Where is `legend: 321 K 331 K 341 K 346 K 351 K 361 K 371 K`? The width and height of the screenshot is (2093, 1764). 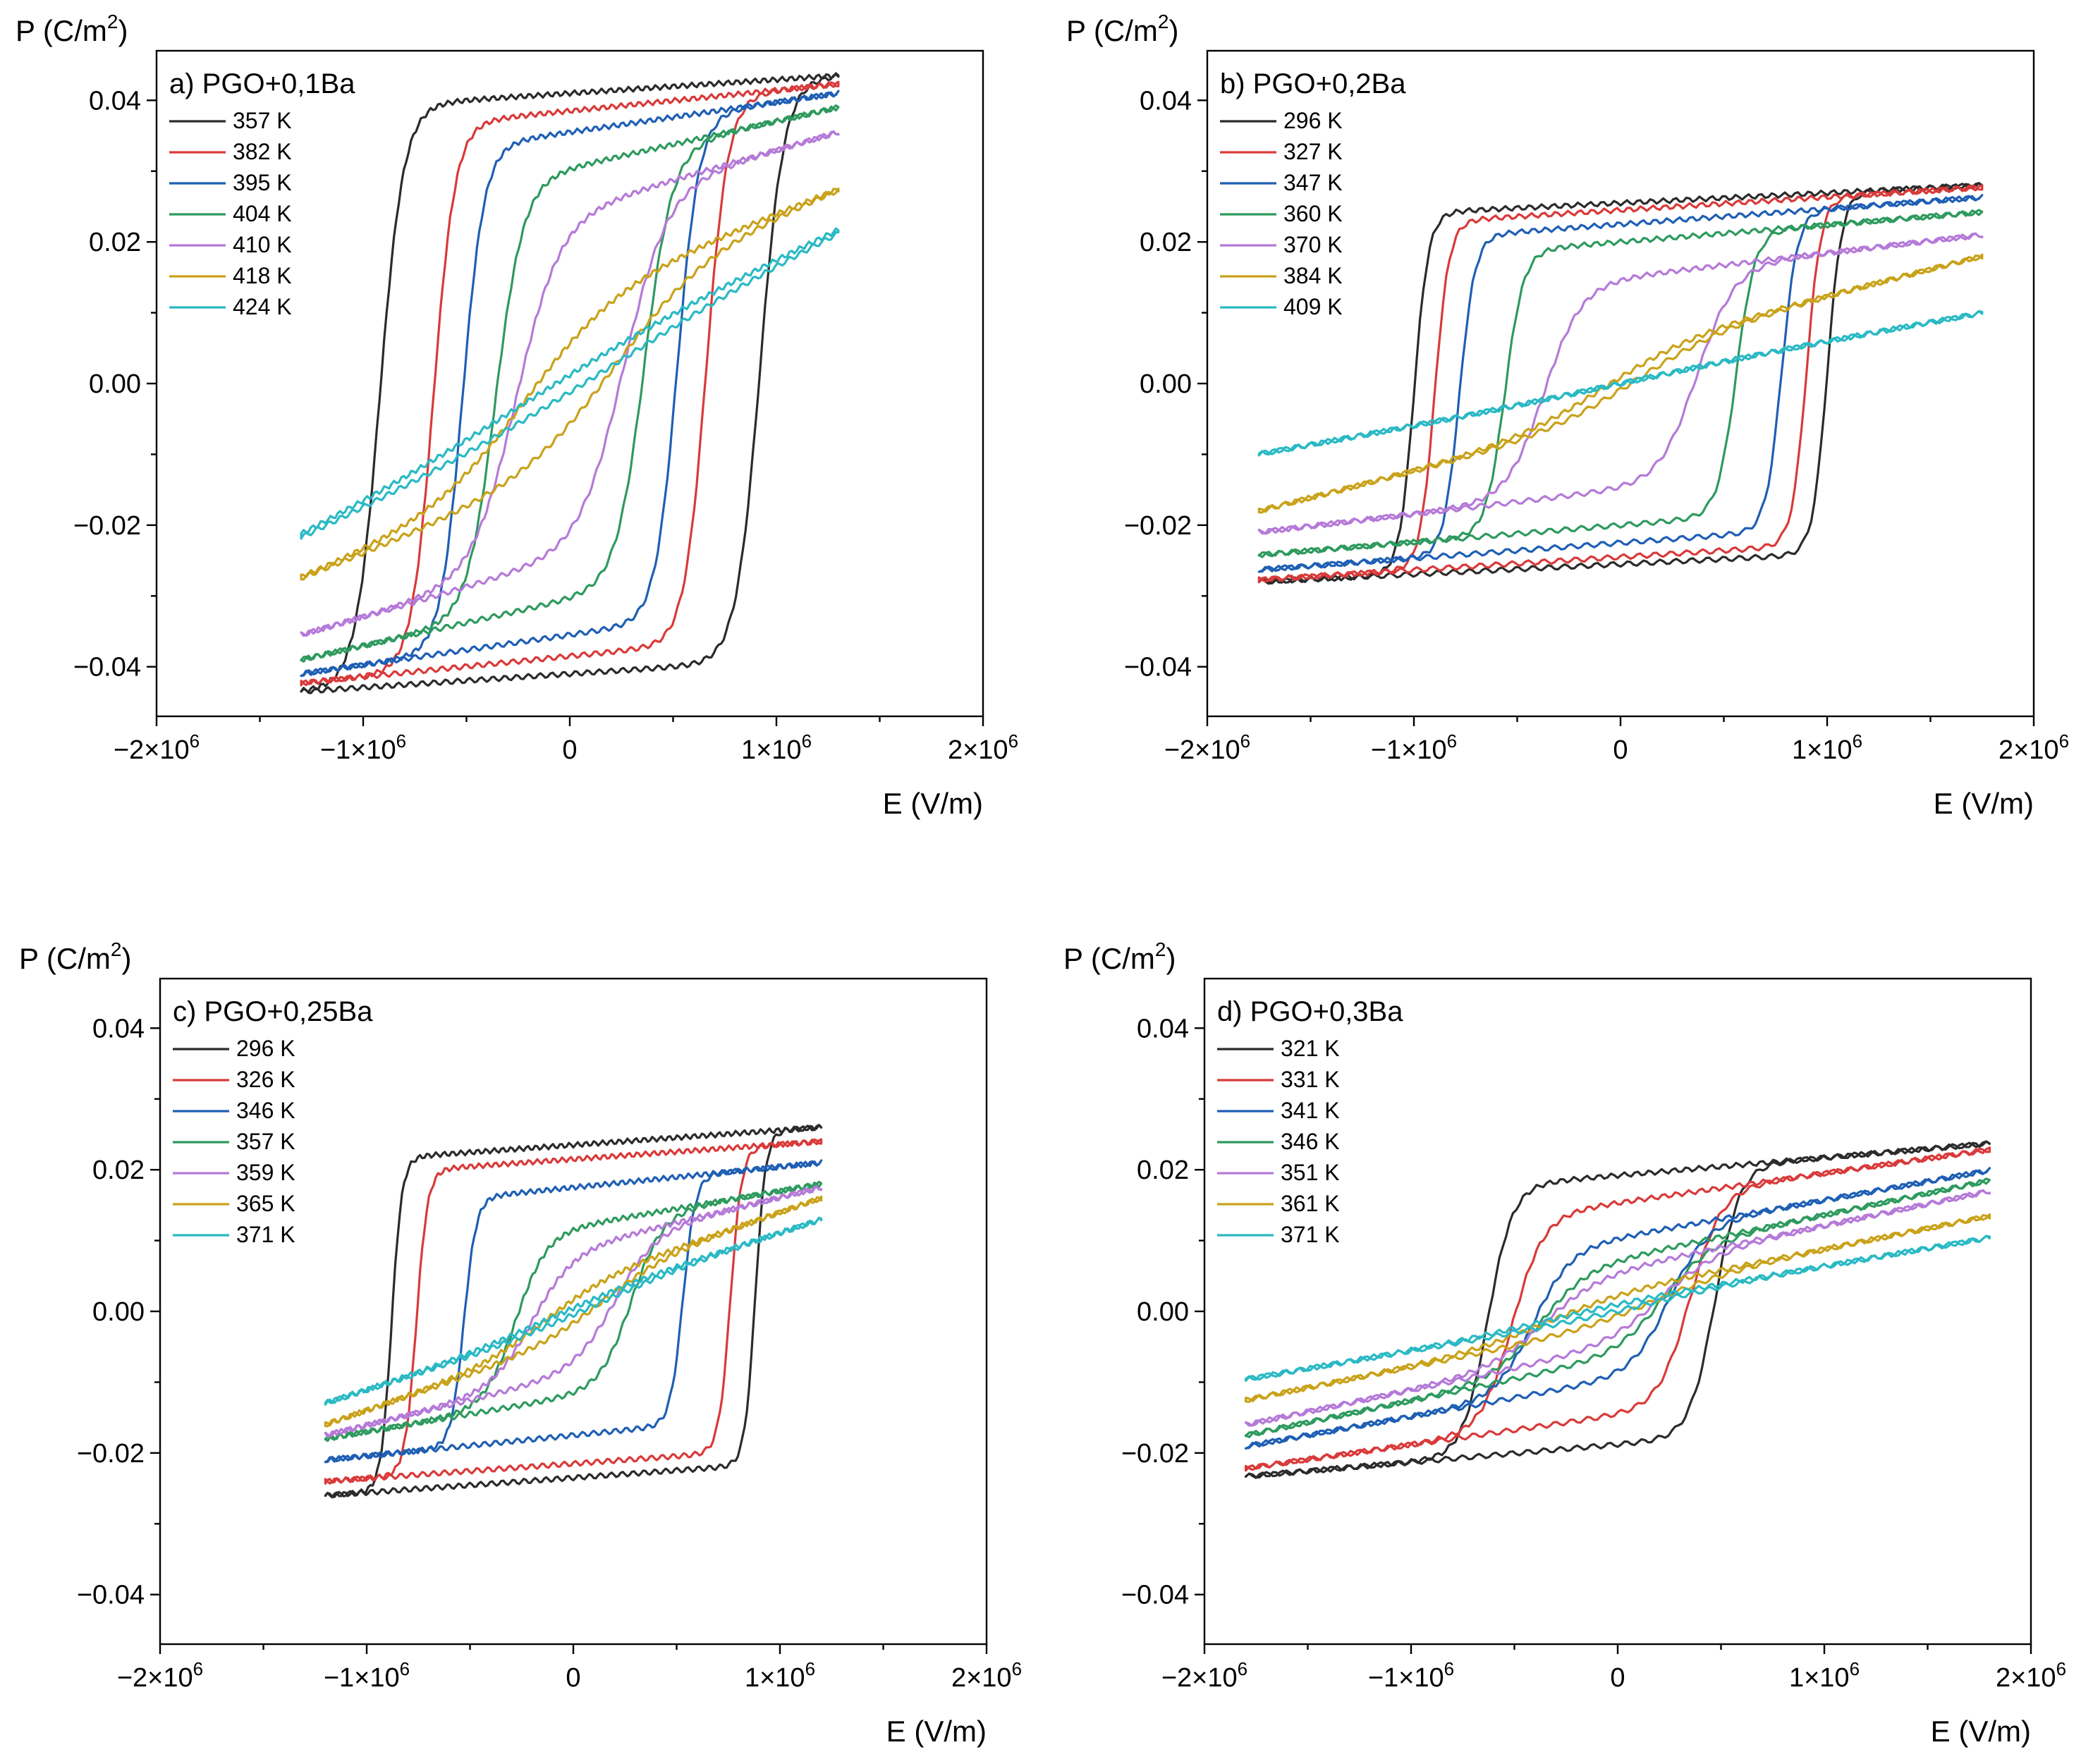
legend: 321 K 331 K 341 K 346 K 351 K 361 K 371 K is located at coordinates (1278, 1141).